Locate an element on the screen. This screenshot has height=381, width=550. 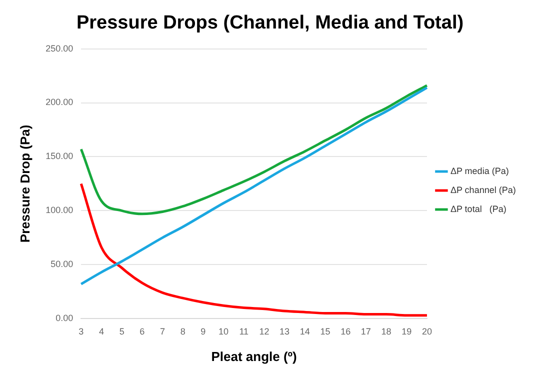
x-tick-label: 7 is located at coordinates (163, 331).